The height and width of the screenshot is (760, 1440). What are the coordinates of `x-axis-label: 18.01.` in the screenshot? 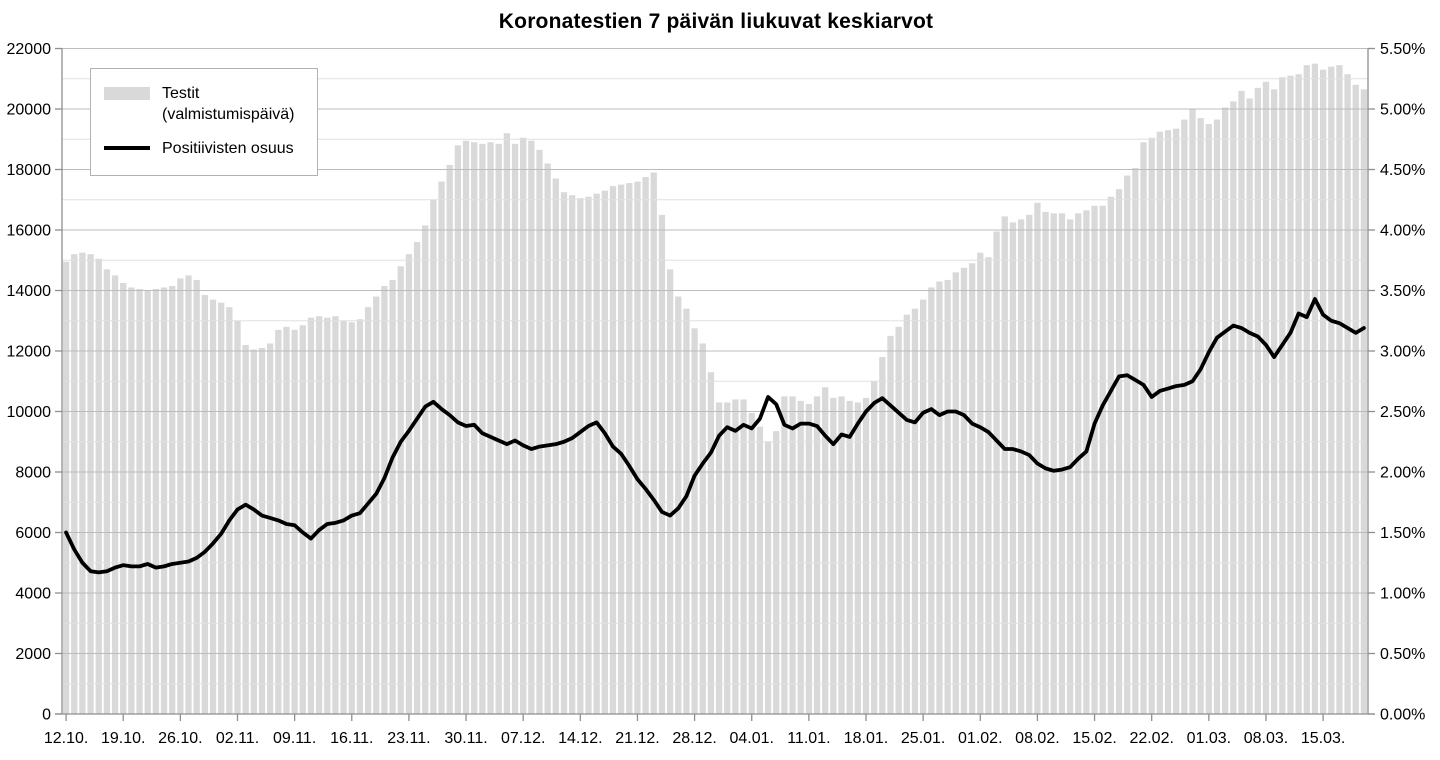 It's located at (866, 738).